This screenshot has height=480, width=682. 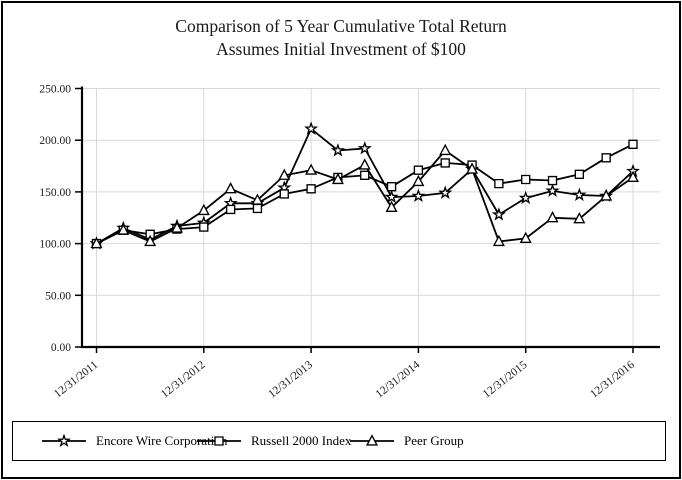 What do you see at coordinates (76, 380) in the screenshot?
I see `x-tick-label: 12/31/2011` at bounding box center [76, 380].